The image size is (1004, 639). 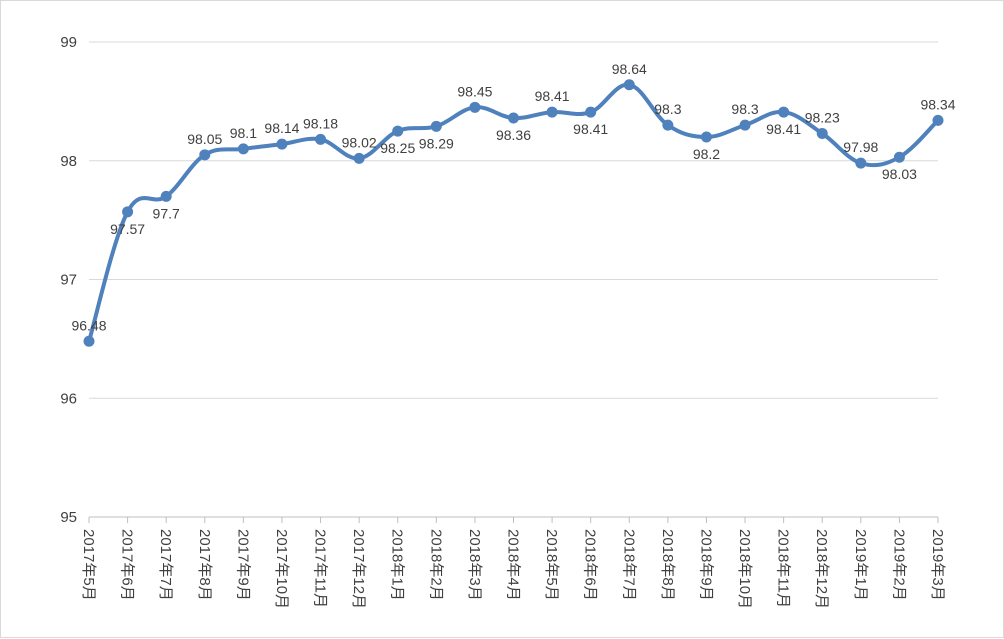 I want to click on x-tick-label: 2018年1月, so click(x=397, y=565).